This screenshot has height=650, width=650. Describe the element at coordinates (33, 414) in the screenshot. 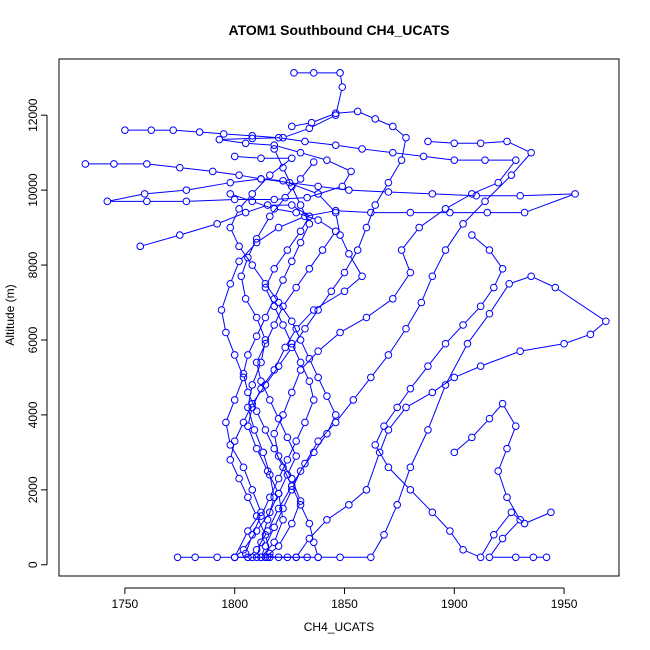

I see `y-tick-label: 4000` at that location.